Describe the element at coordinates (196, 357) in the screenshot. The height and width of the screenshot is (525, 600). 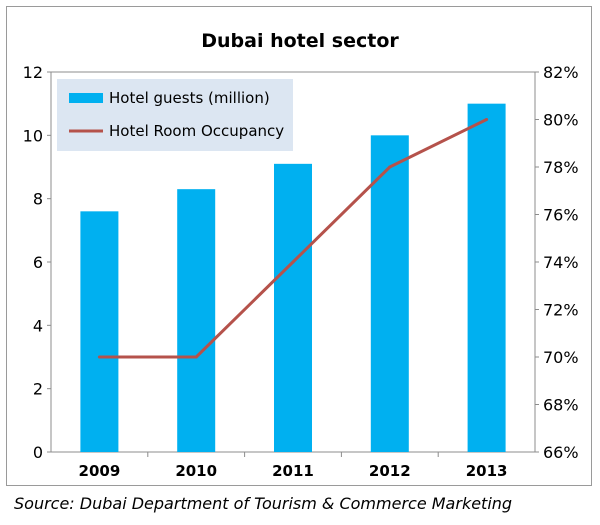
I see `point-occupancy-2010` at that location.